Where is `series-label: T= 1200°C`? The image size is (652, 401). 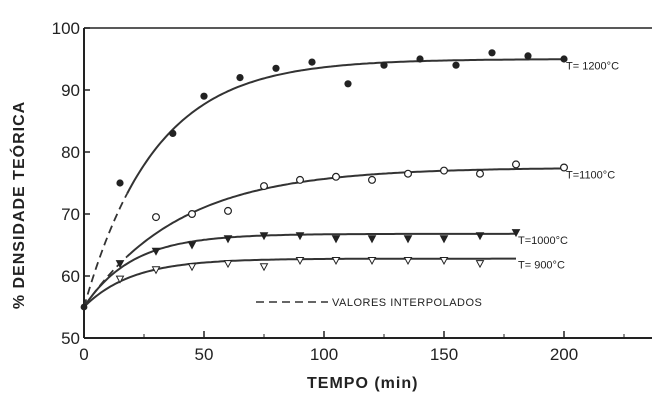 series-label: T= 1200°C is located at coordinates (592, 66).